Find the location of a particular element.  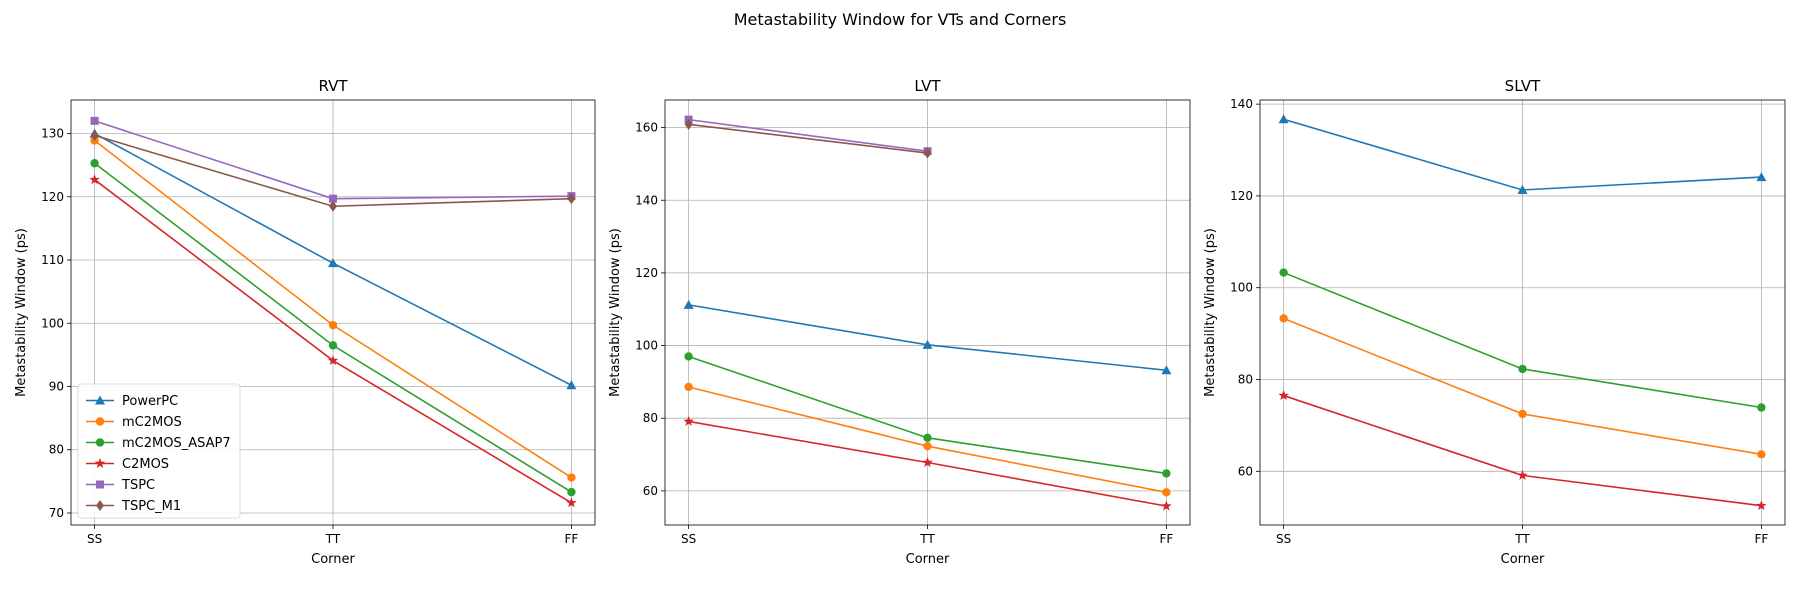

y-tick-label: 60 is located at coordinates (650, 491).